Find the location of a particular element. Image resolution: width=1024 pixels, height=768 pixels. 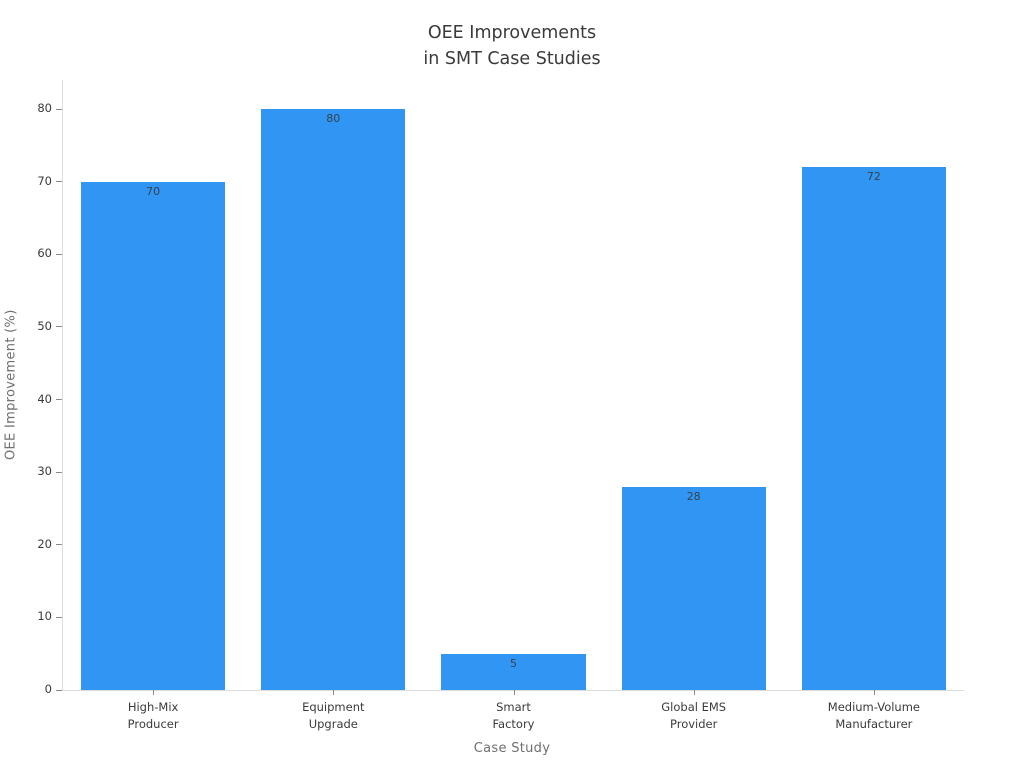

bar-value-label: 70 is located at coordinates (153, 191).